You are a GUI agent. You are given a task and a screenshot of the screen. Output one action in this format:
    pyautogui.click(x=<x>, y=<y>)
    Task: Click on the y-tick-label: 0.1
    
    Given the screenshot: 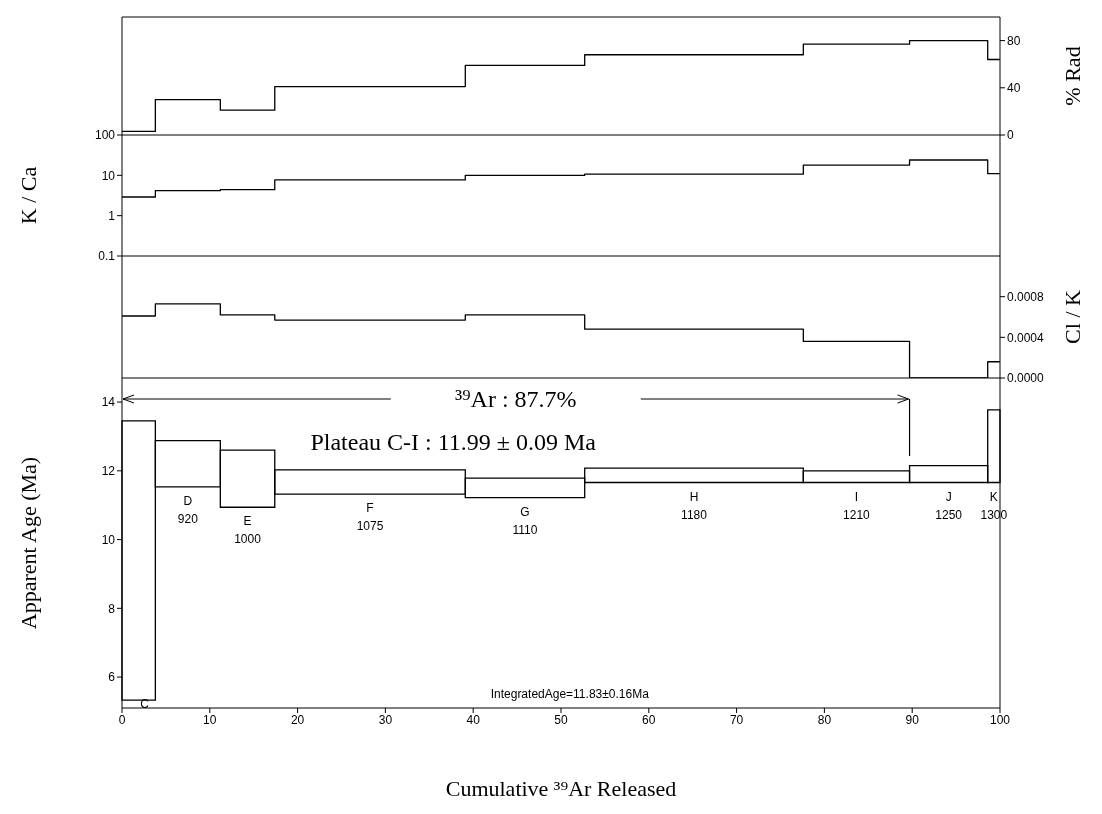 What is the action you would take?
    pyautogui.click(x=107, y=256)
    